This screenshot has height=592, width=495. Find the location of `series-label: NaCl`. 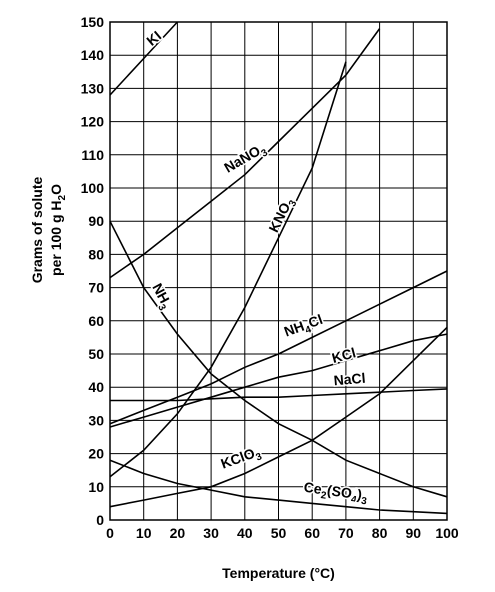

series-label: NaCl is located at coordinates (349, 379).